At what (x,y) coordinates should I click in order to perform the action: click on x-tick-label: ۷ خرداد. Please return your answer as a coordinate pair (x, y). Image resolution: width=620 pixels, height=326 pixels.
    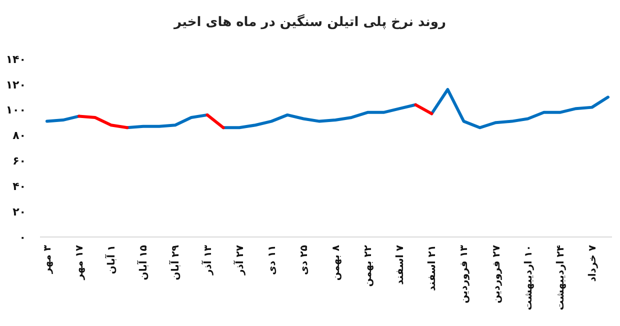
    Looking at the image, I should click on (592, 263).